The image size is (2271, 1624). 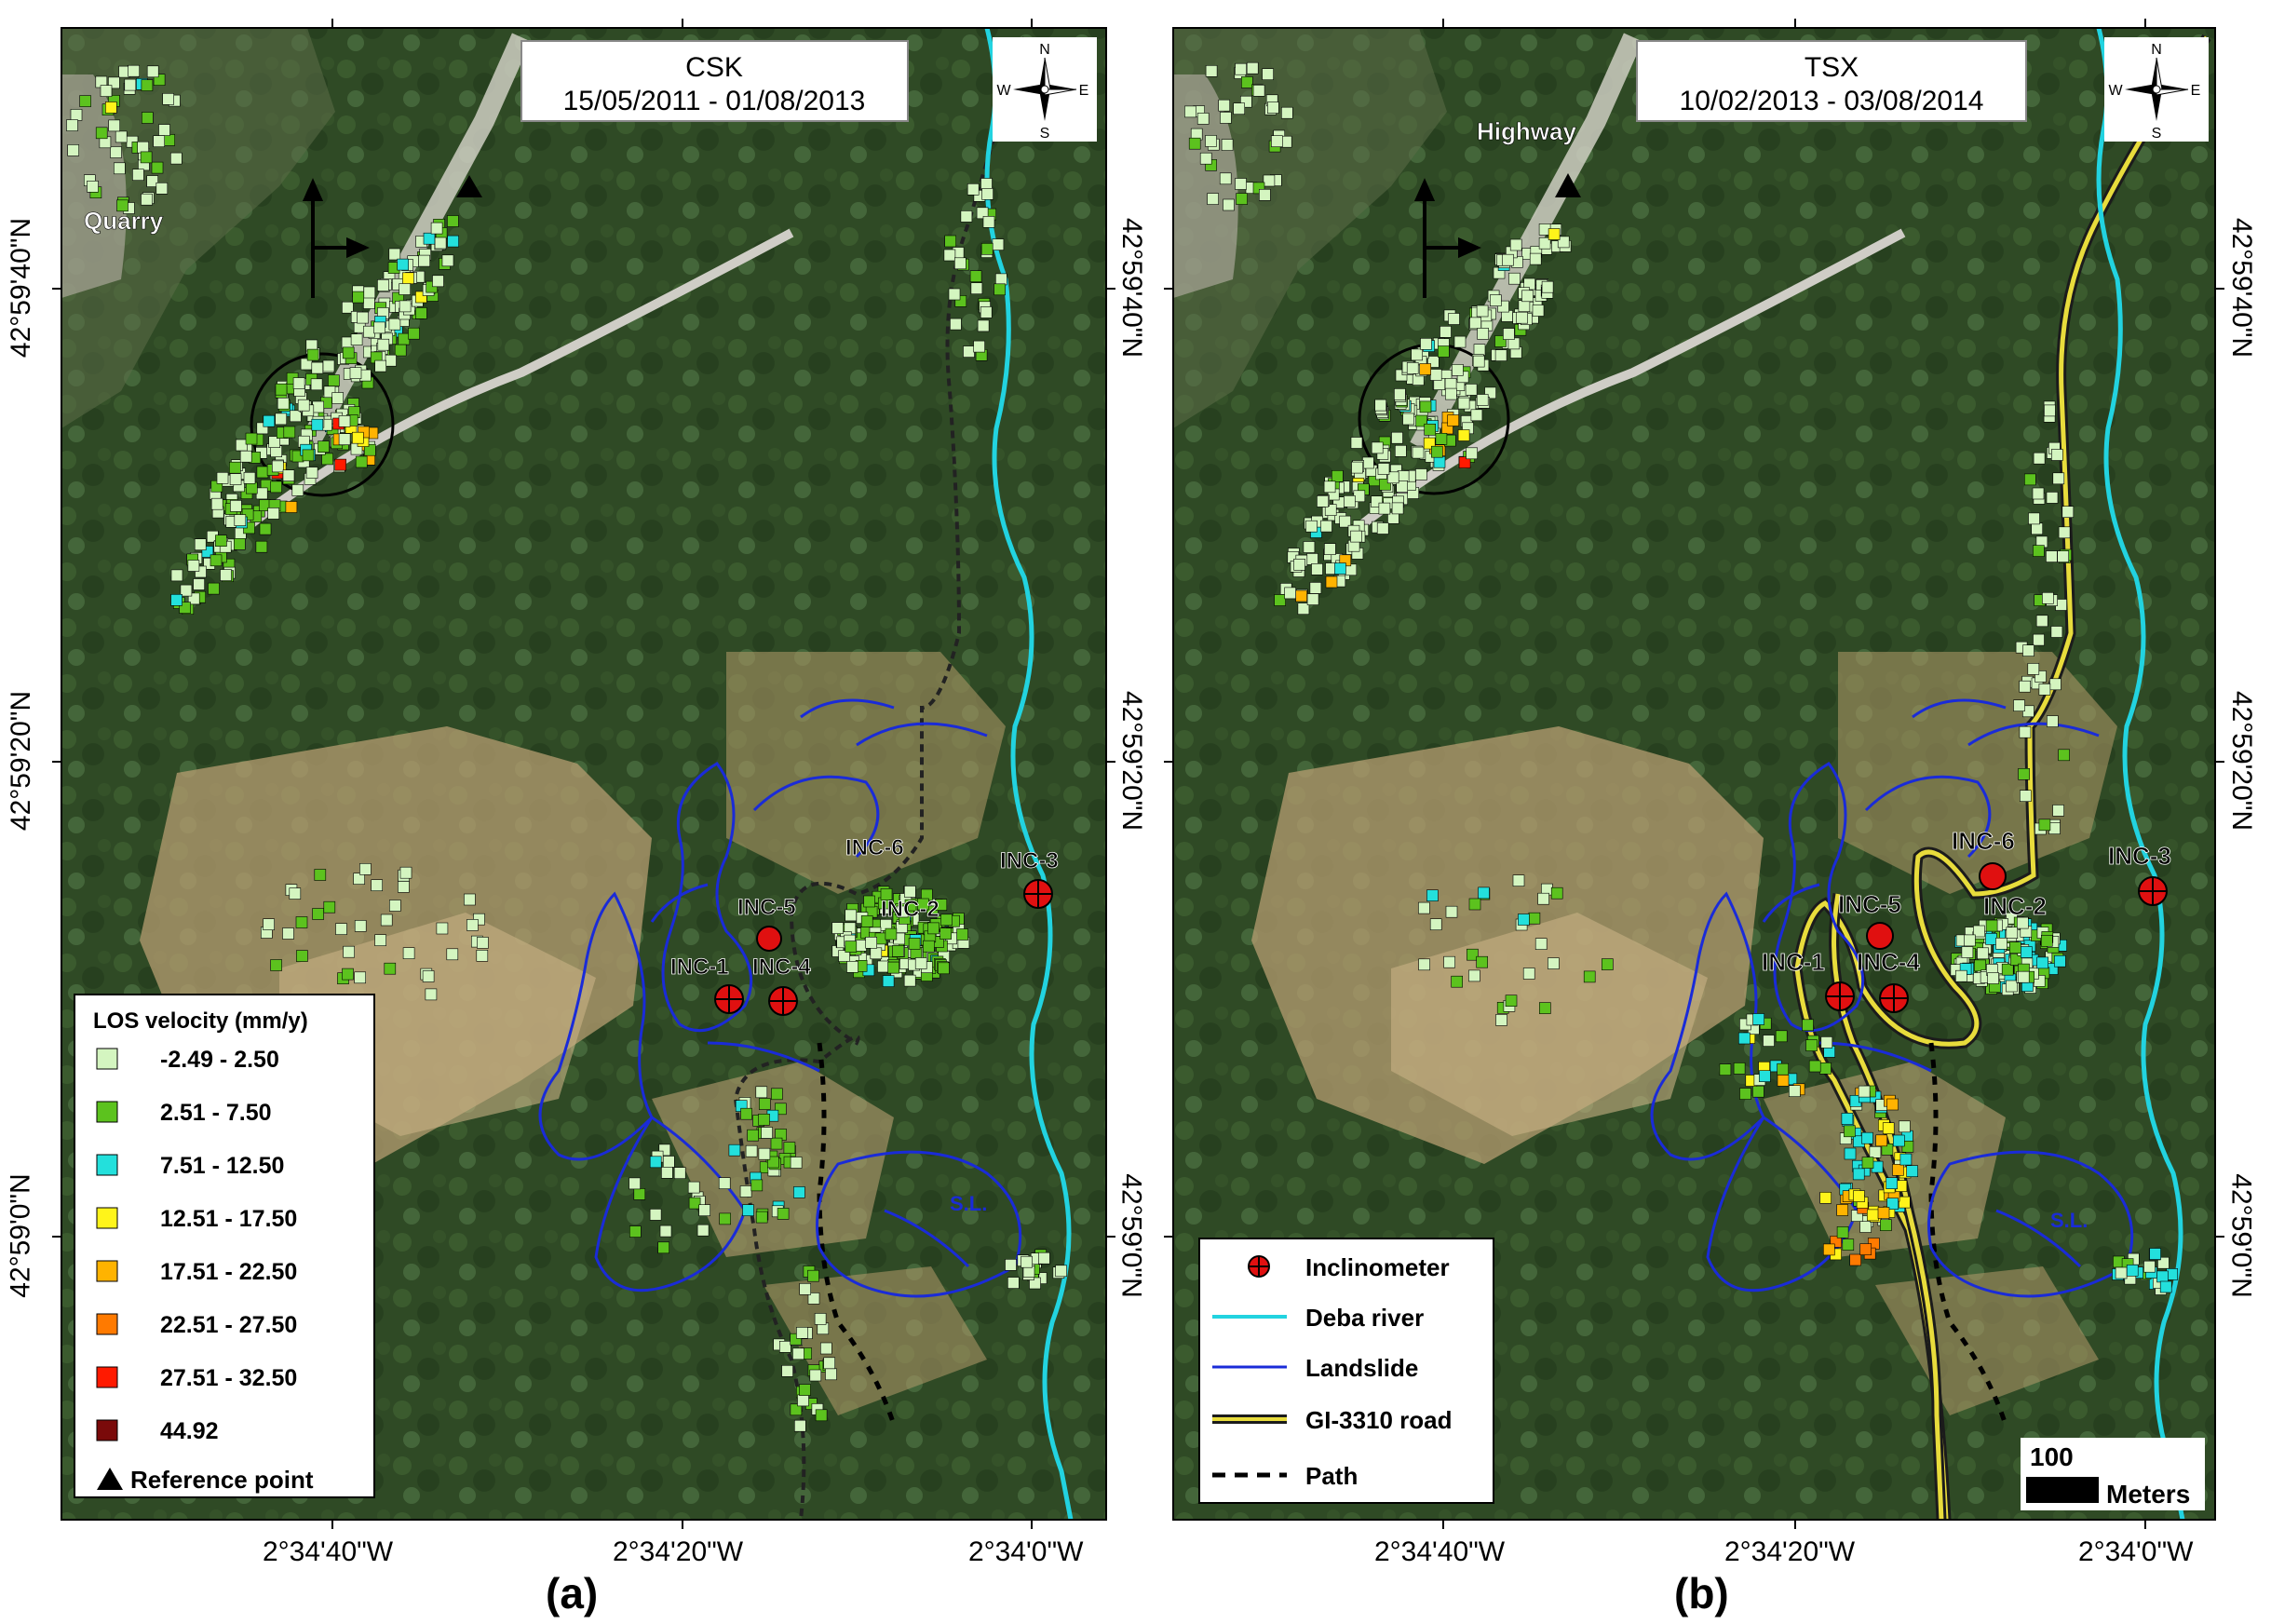 What do you see at coordinates (2242, 761) in the screenshot?
I see `lat-label-b-right-2: 42°59'20"N` at bounding box center [2242, 761].